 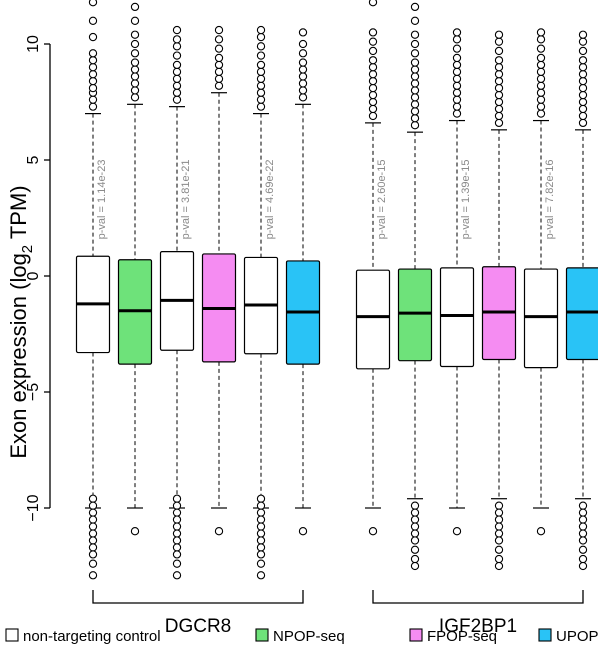 What do you see at coordinates (27, 249) in the screenshot?
I see `y-axis-label-subscript: 2` at bounding box center [27, 249].